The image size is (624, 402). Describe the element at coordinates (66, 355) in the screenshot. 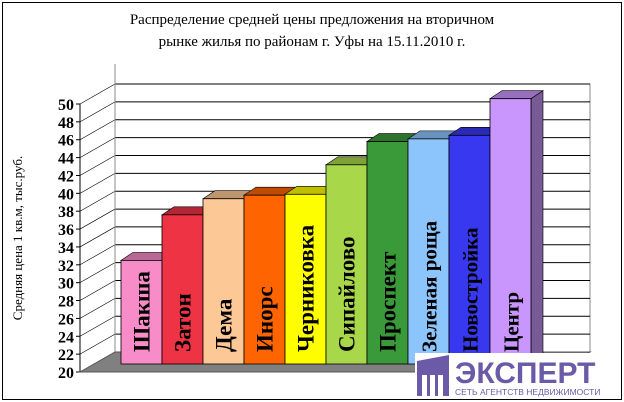

I see `y-tick-label: 22` at that location.